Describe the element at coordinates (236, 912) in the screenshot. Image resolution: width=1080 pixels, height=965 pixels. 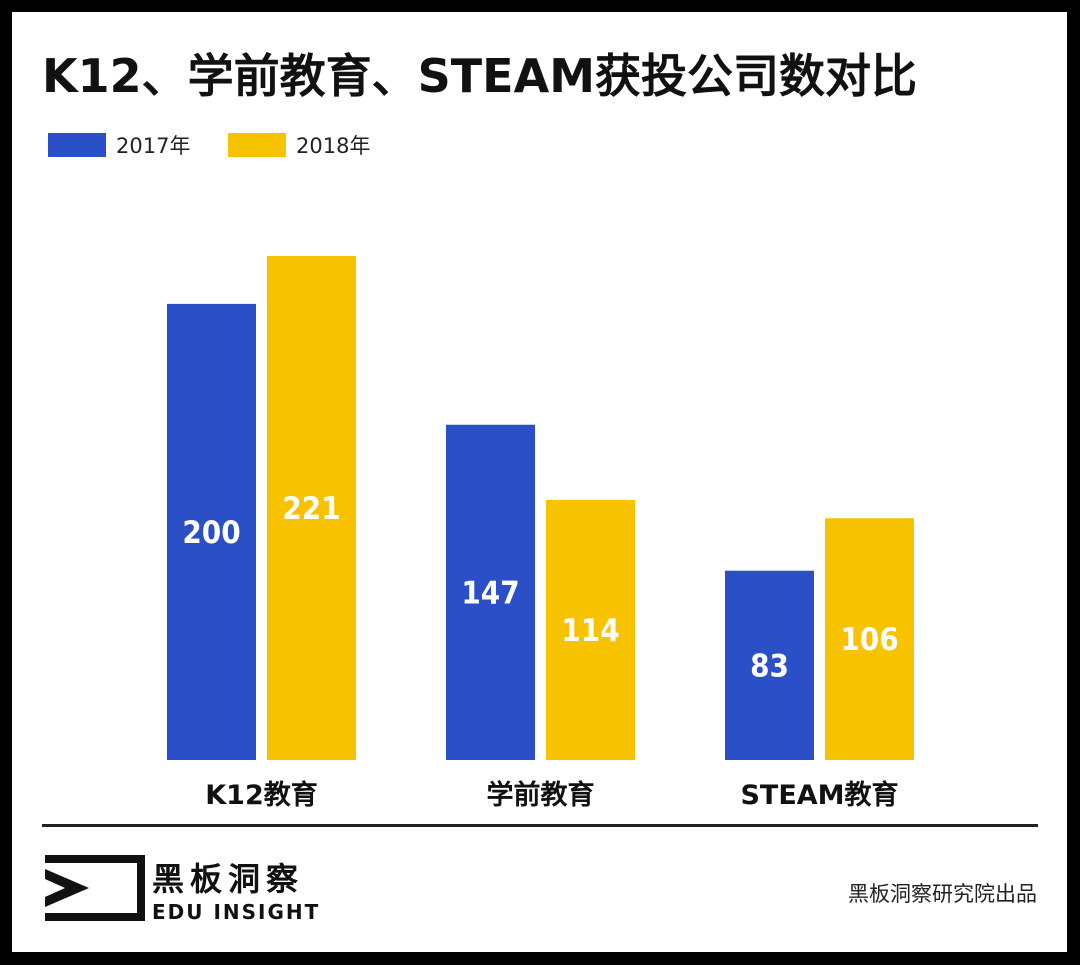
I see `brand-name-en: EDU INSIGHT` at that location.